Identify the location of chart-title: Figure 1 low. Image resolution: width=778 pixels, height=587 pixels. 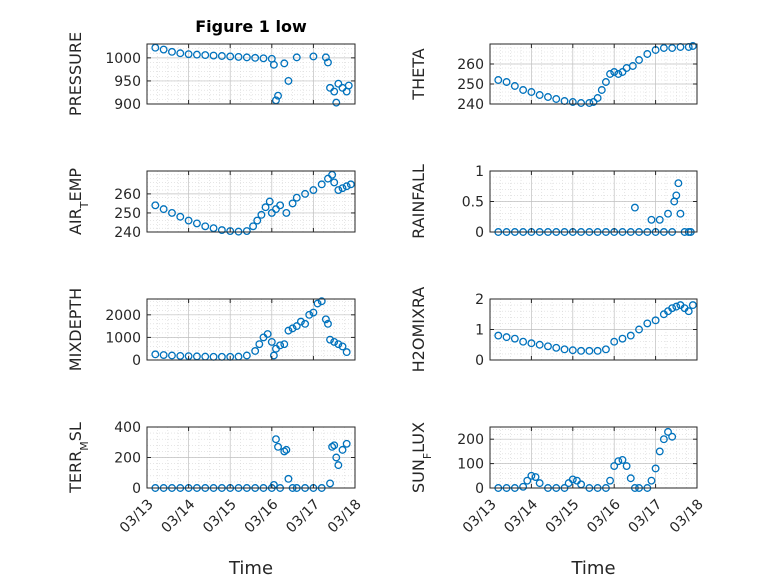
(251, 26).